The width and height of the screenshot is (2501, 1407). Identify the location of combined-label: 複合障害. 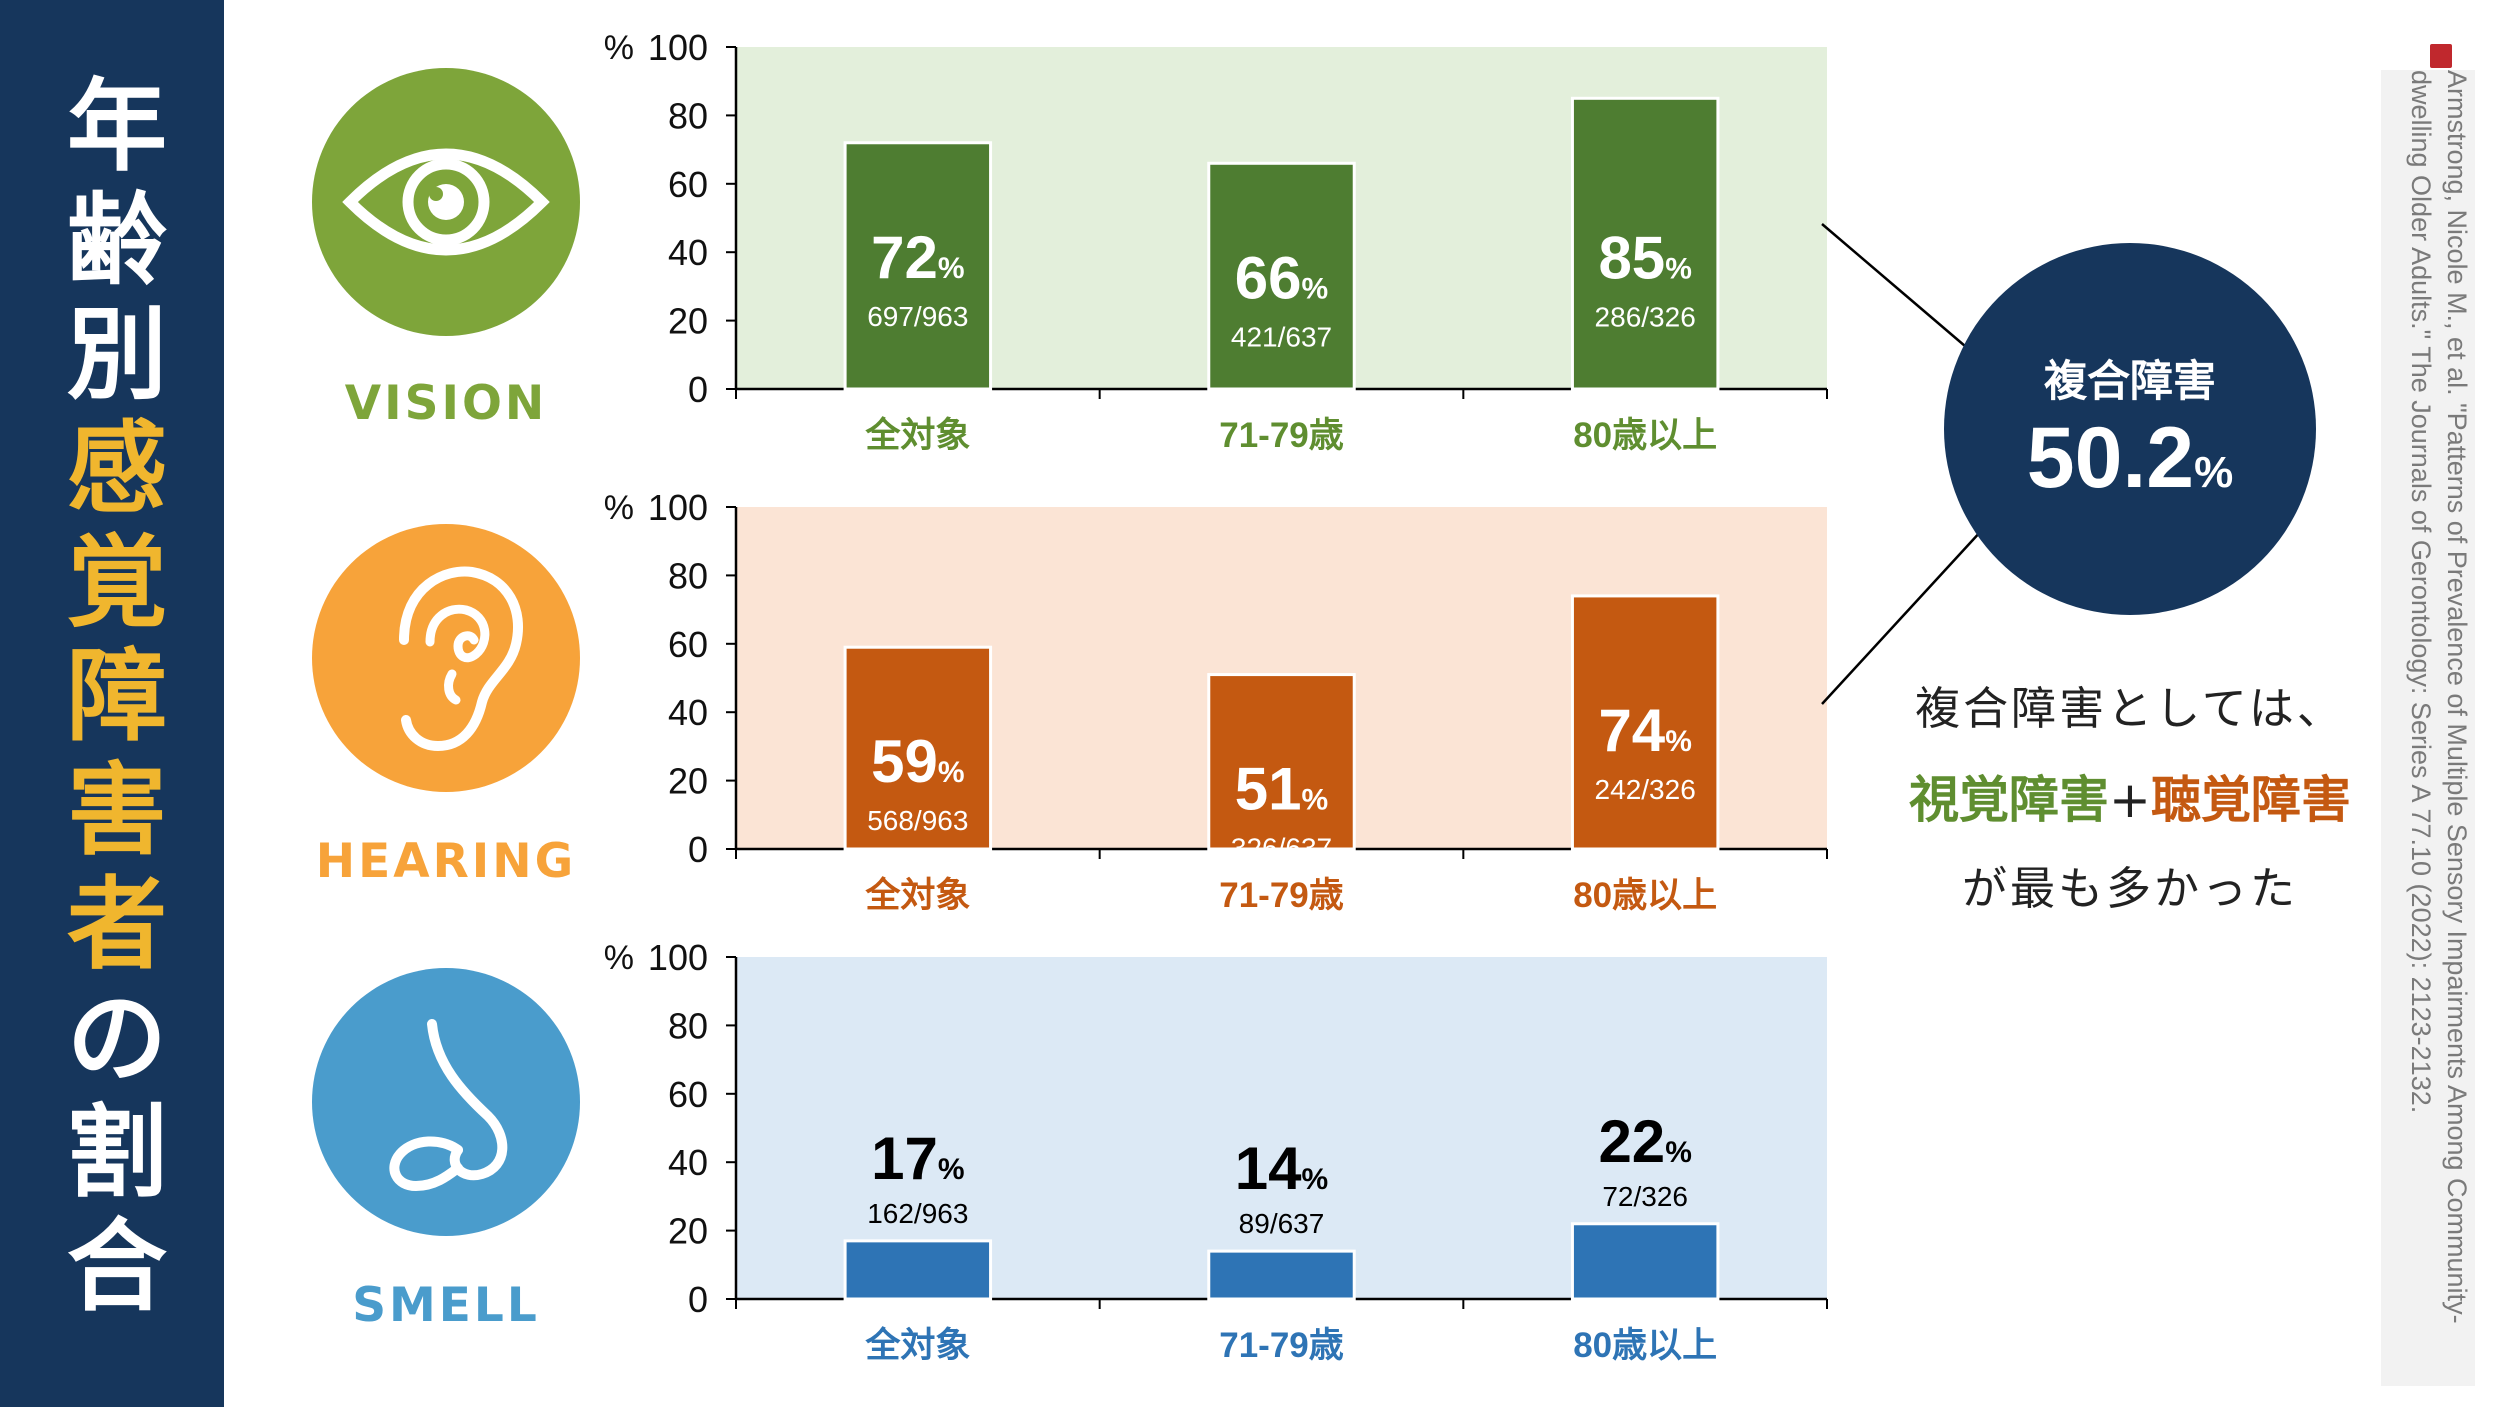
(2130, 382).